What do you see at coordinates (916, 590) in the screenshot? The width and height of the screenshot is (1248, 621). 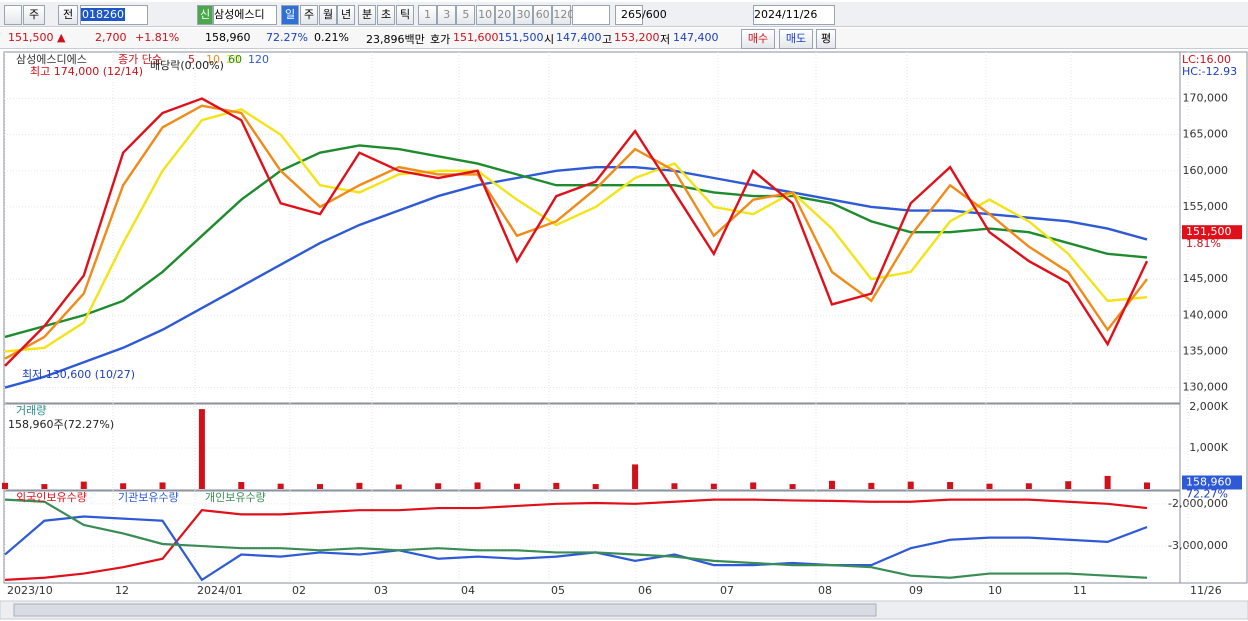 I see `x-tick-label: 09` at bounding box center [916, 590].